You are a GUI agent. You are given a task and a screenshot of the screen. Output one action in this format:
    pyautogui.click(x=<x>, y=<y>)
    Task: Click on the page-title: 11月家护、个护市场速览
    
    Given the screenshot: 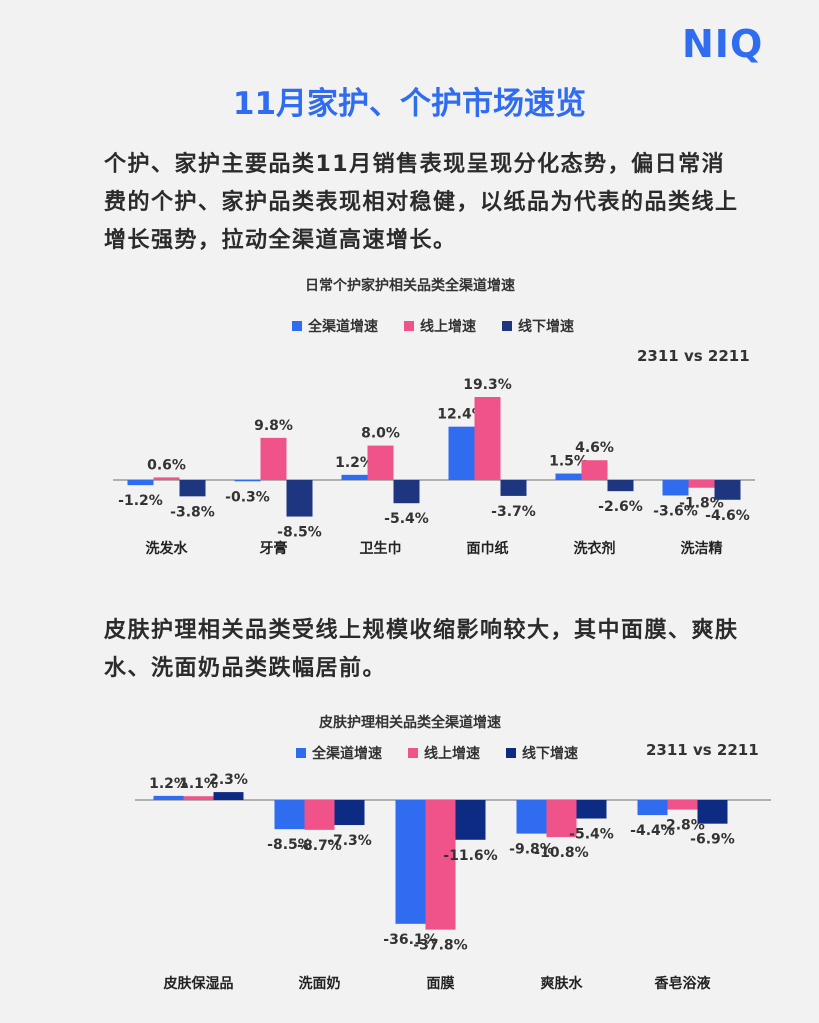 What is the action you would take?
    pyautogui.click(x=409, y=104)
    